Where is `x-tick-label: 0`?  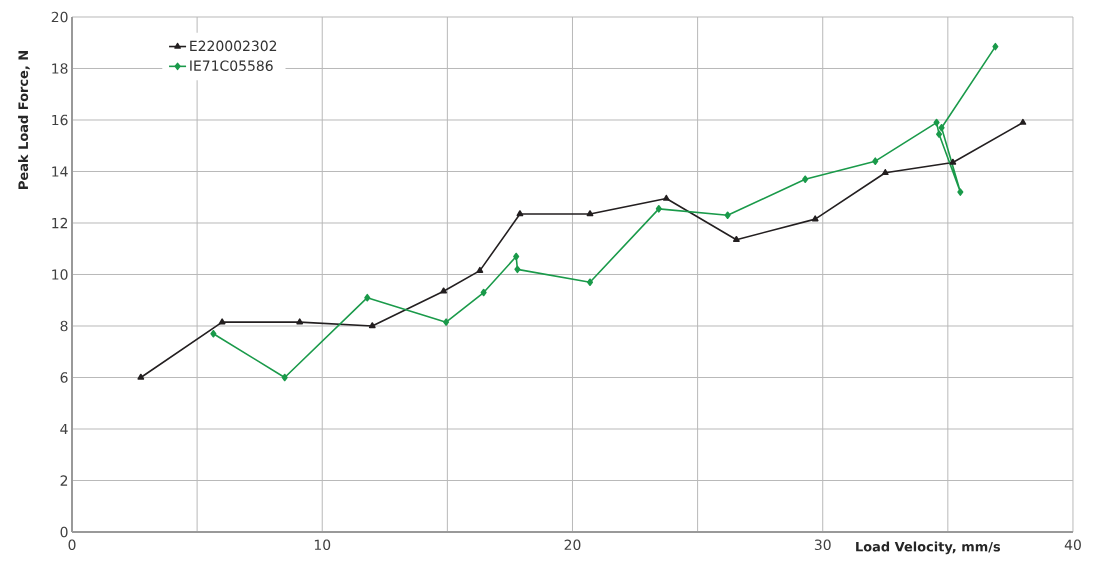 x-tick-label: 0 is located at coordinates (72, 545).